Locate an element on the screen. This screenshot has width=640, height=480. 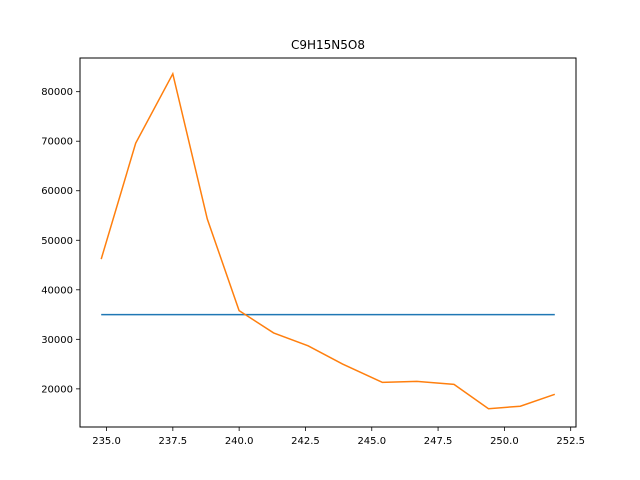
chart-title: C9H15N5O8 is located at coordinates (328, 45).